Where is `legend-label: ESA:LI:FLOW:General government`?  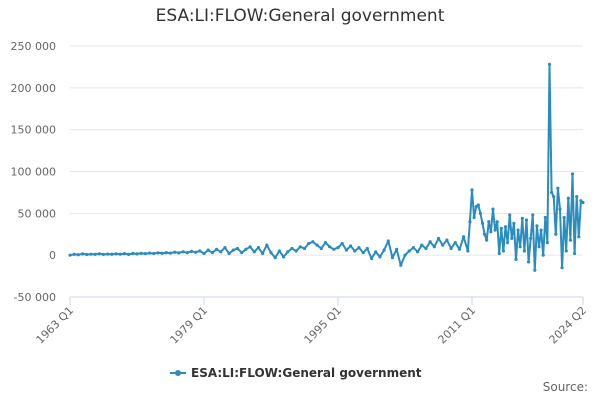 legend-label: ESA:LI:FLOW:General government is located at coordinates (306, 373).